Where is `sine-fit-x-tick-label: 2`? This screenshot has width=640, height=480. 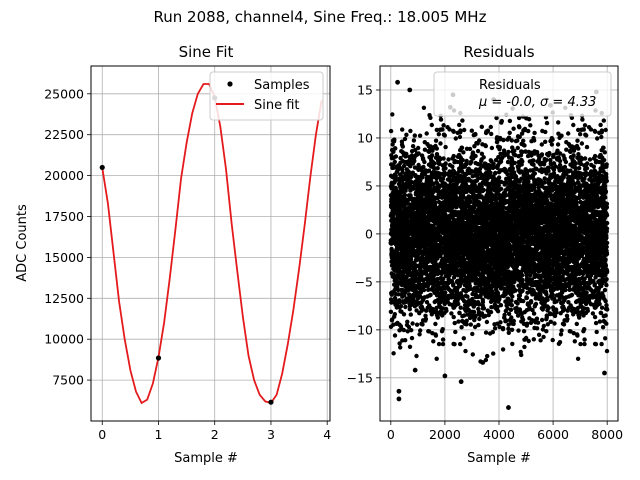
sine-fit-x-tick-label: 2 is located at coordinates (215, 434).